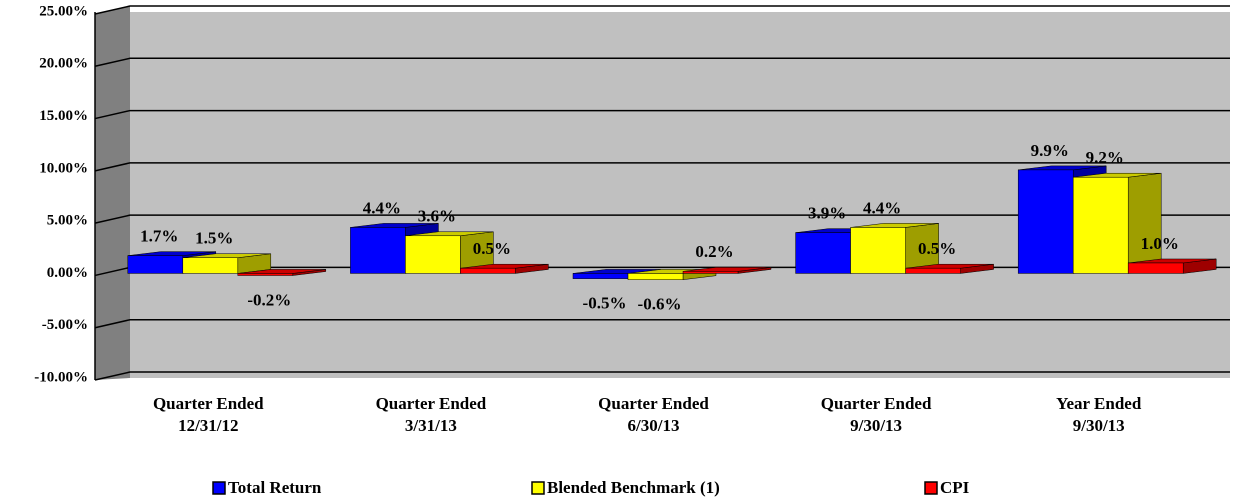 Image resolution: width=1238 pixels, height=498 pixels. Describe the element at coordinates (1105, 157) in the screenshot. I see `value-label: 9.2%` at that location.